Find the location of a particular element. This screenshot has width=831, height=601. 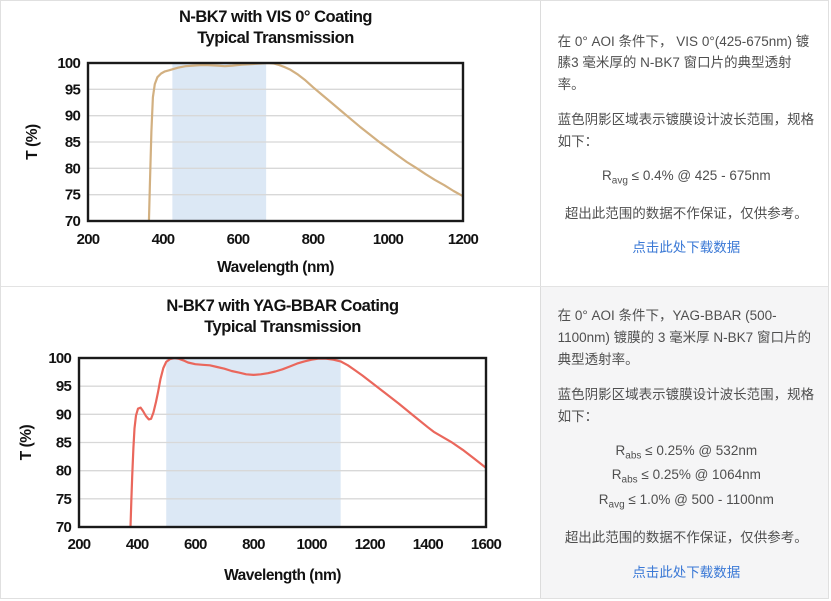

chart-title: N-BK7 with VIS 0° Coating is located at coordinates (275, 17).